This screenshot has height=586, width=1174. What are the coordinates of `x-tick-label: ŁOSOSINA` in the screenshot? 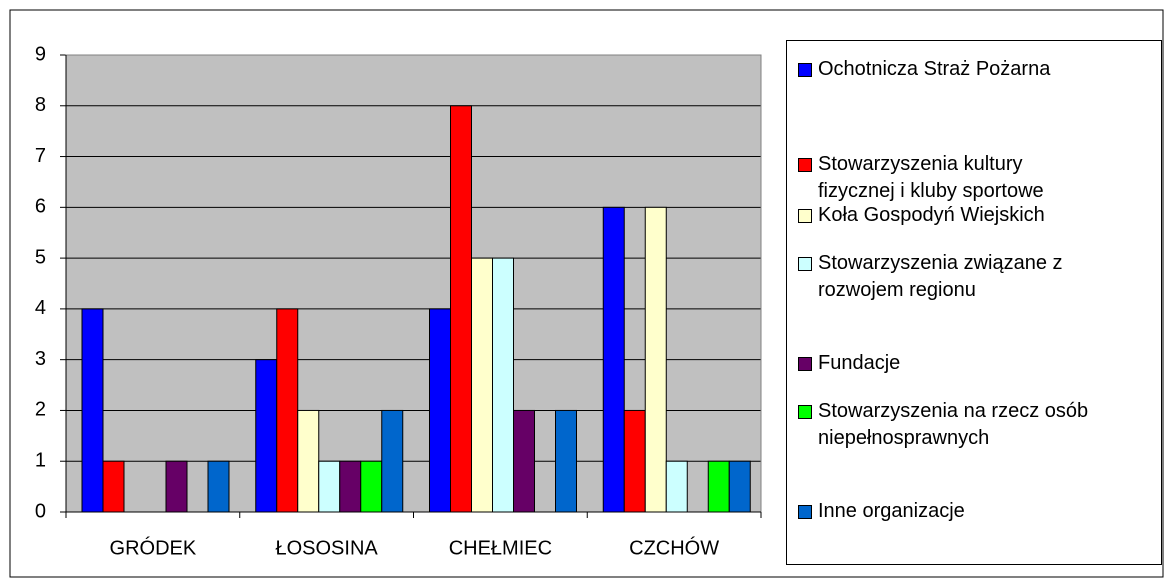 It's located at (326, 548).